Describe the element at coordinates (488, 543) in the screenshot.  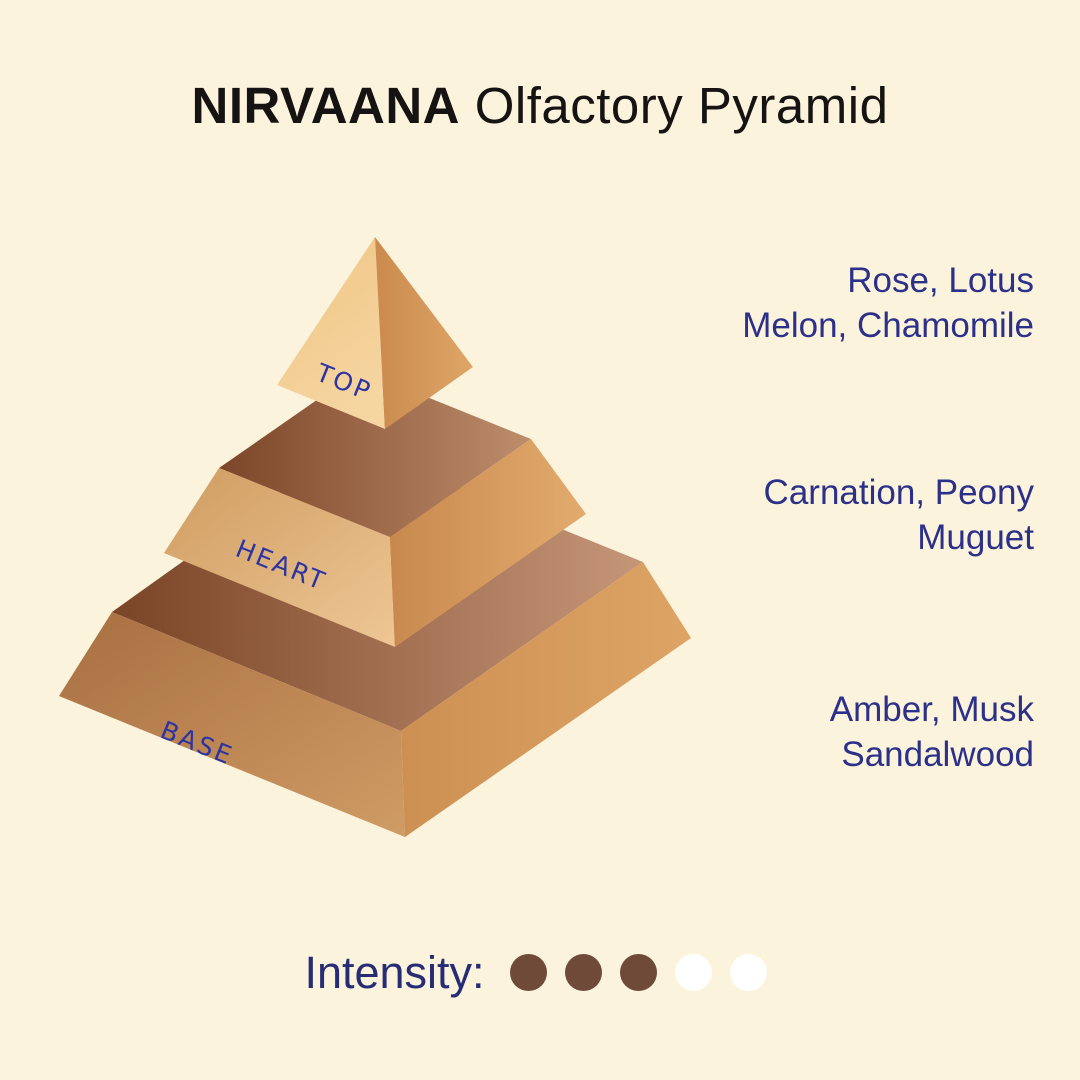
I see `heart-tier-right-face` at that location.